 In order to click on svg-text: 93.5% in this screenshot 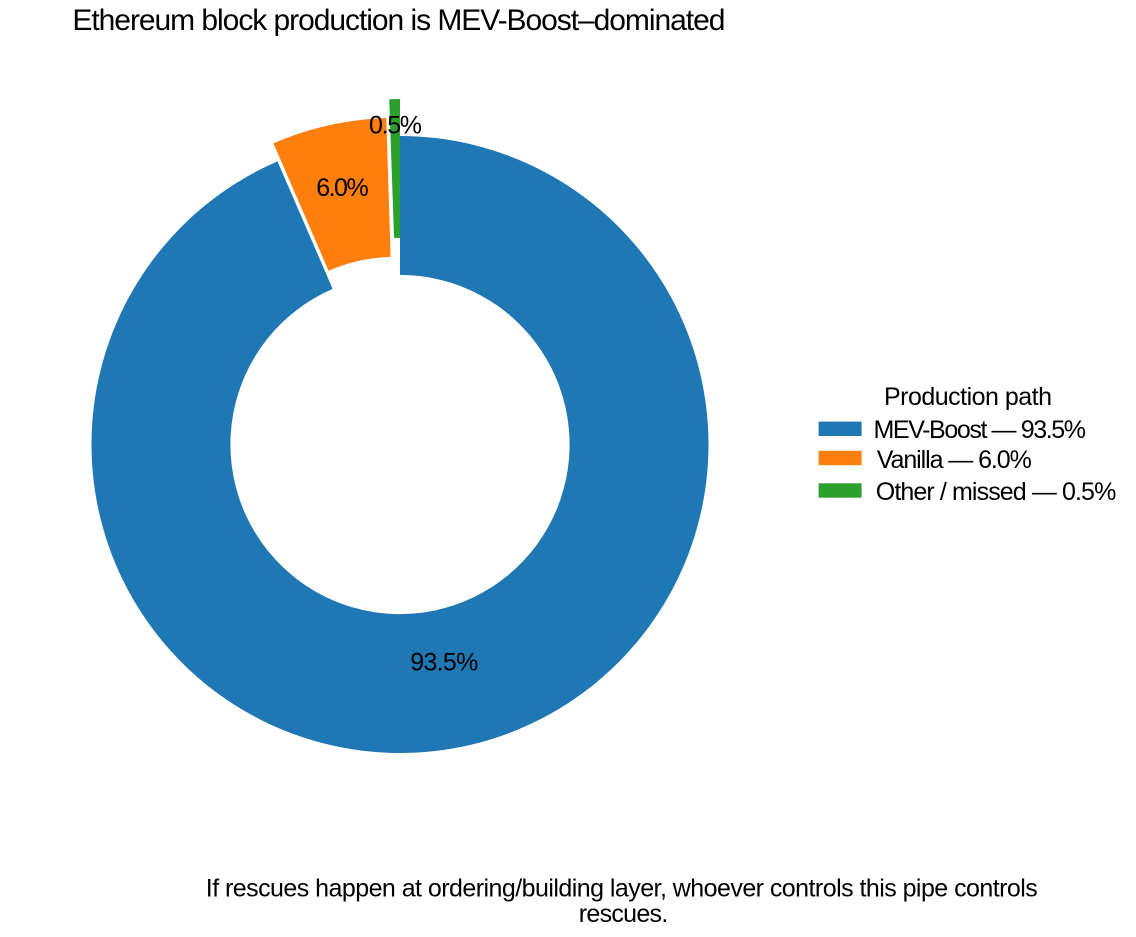, I will do `click(444, 663)`.